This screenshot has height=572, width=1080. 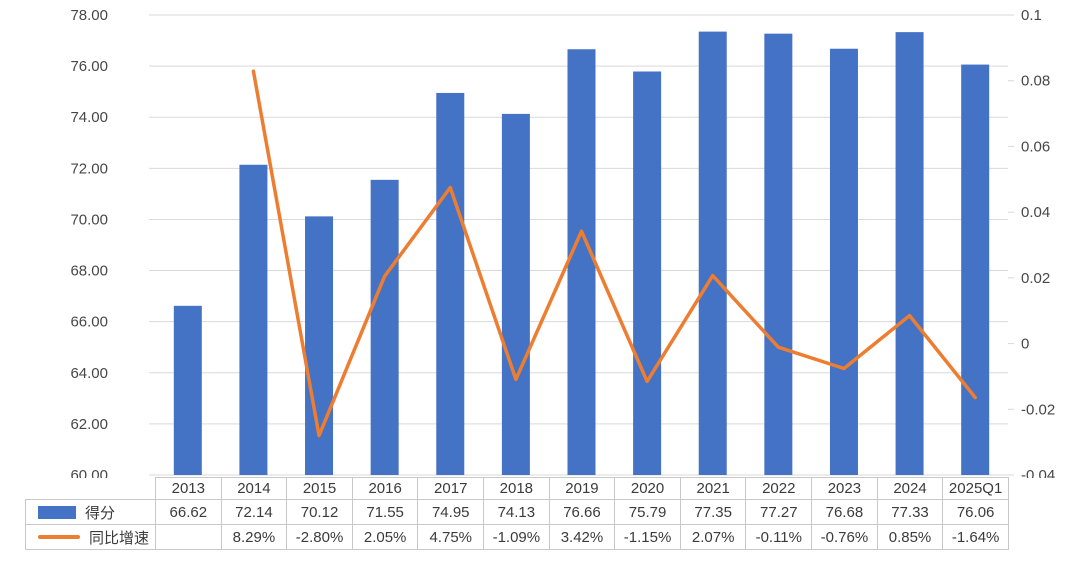 I want to click on score-cell: 77.33, so click(x=910, y=512).